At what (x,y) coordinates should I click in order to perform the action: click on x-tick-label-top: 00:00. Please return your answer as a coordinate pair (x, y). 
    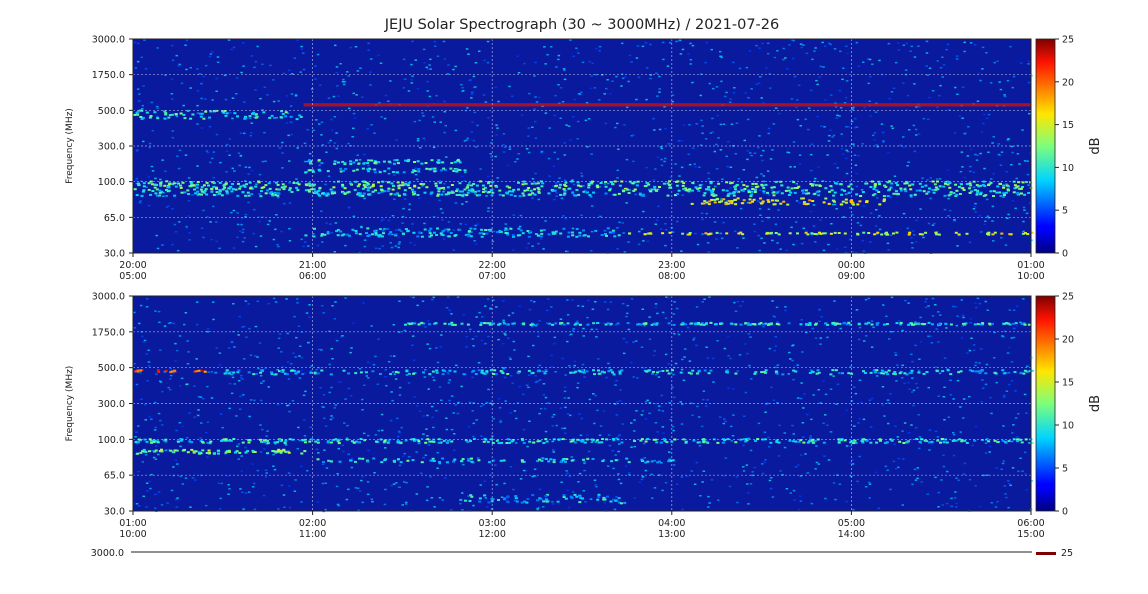
    Looking at the image, I should click on (851, 265).